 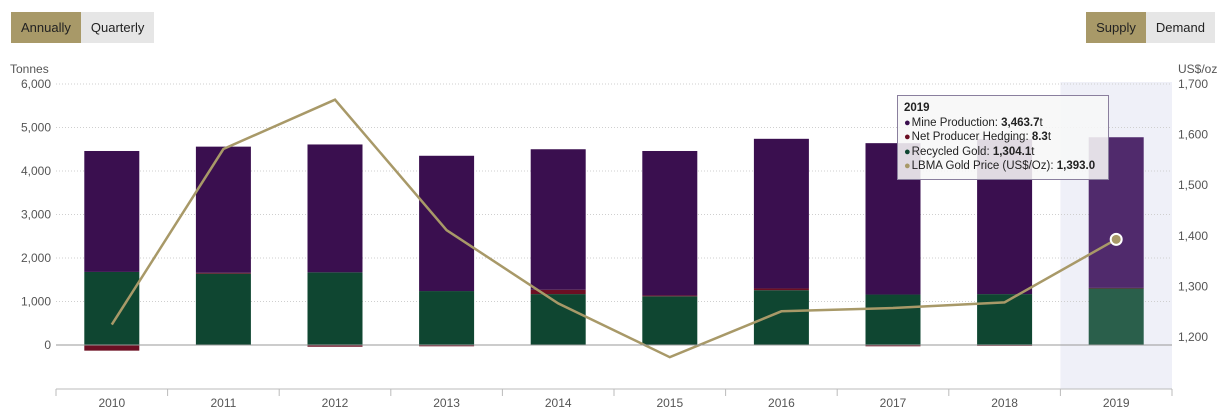 What do you see at coordinates (984, 166) in the screenshot?
I see `tooltip-label: LBMA Gold Price (US$/Oz):` at bounding box center [984, 166].